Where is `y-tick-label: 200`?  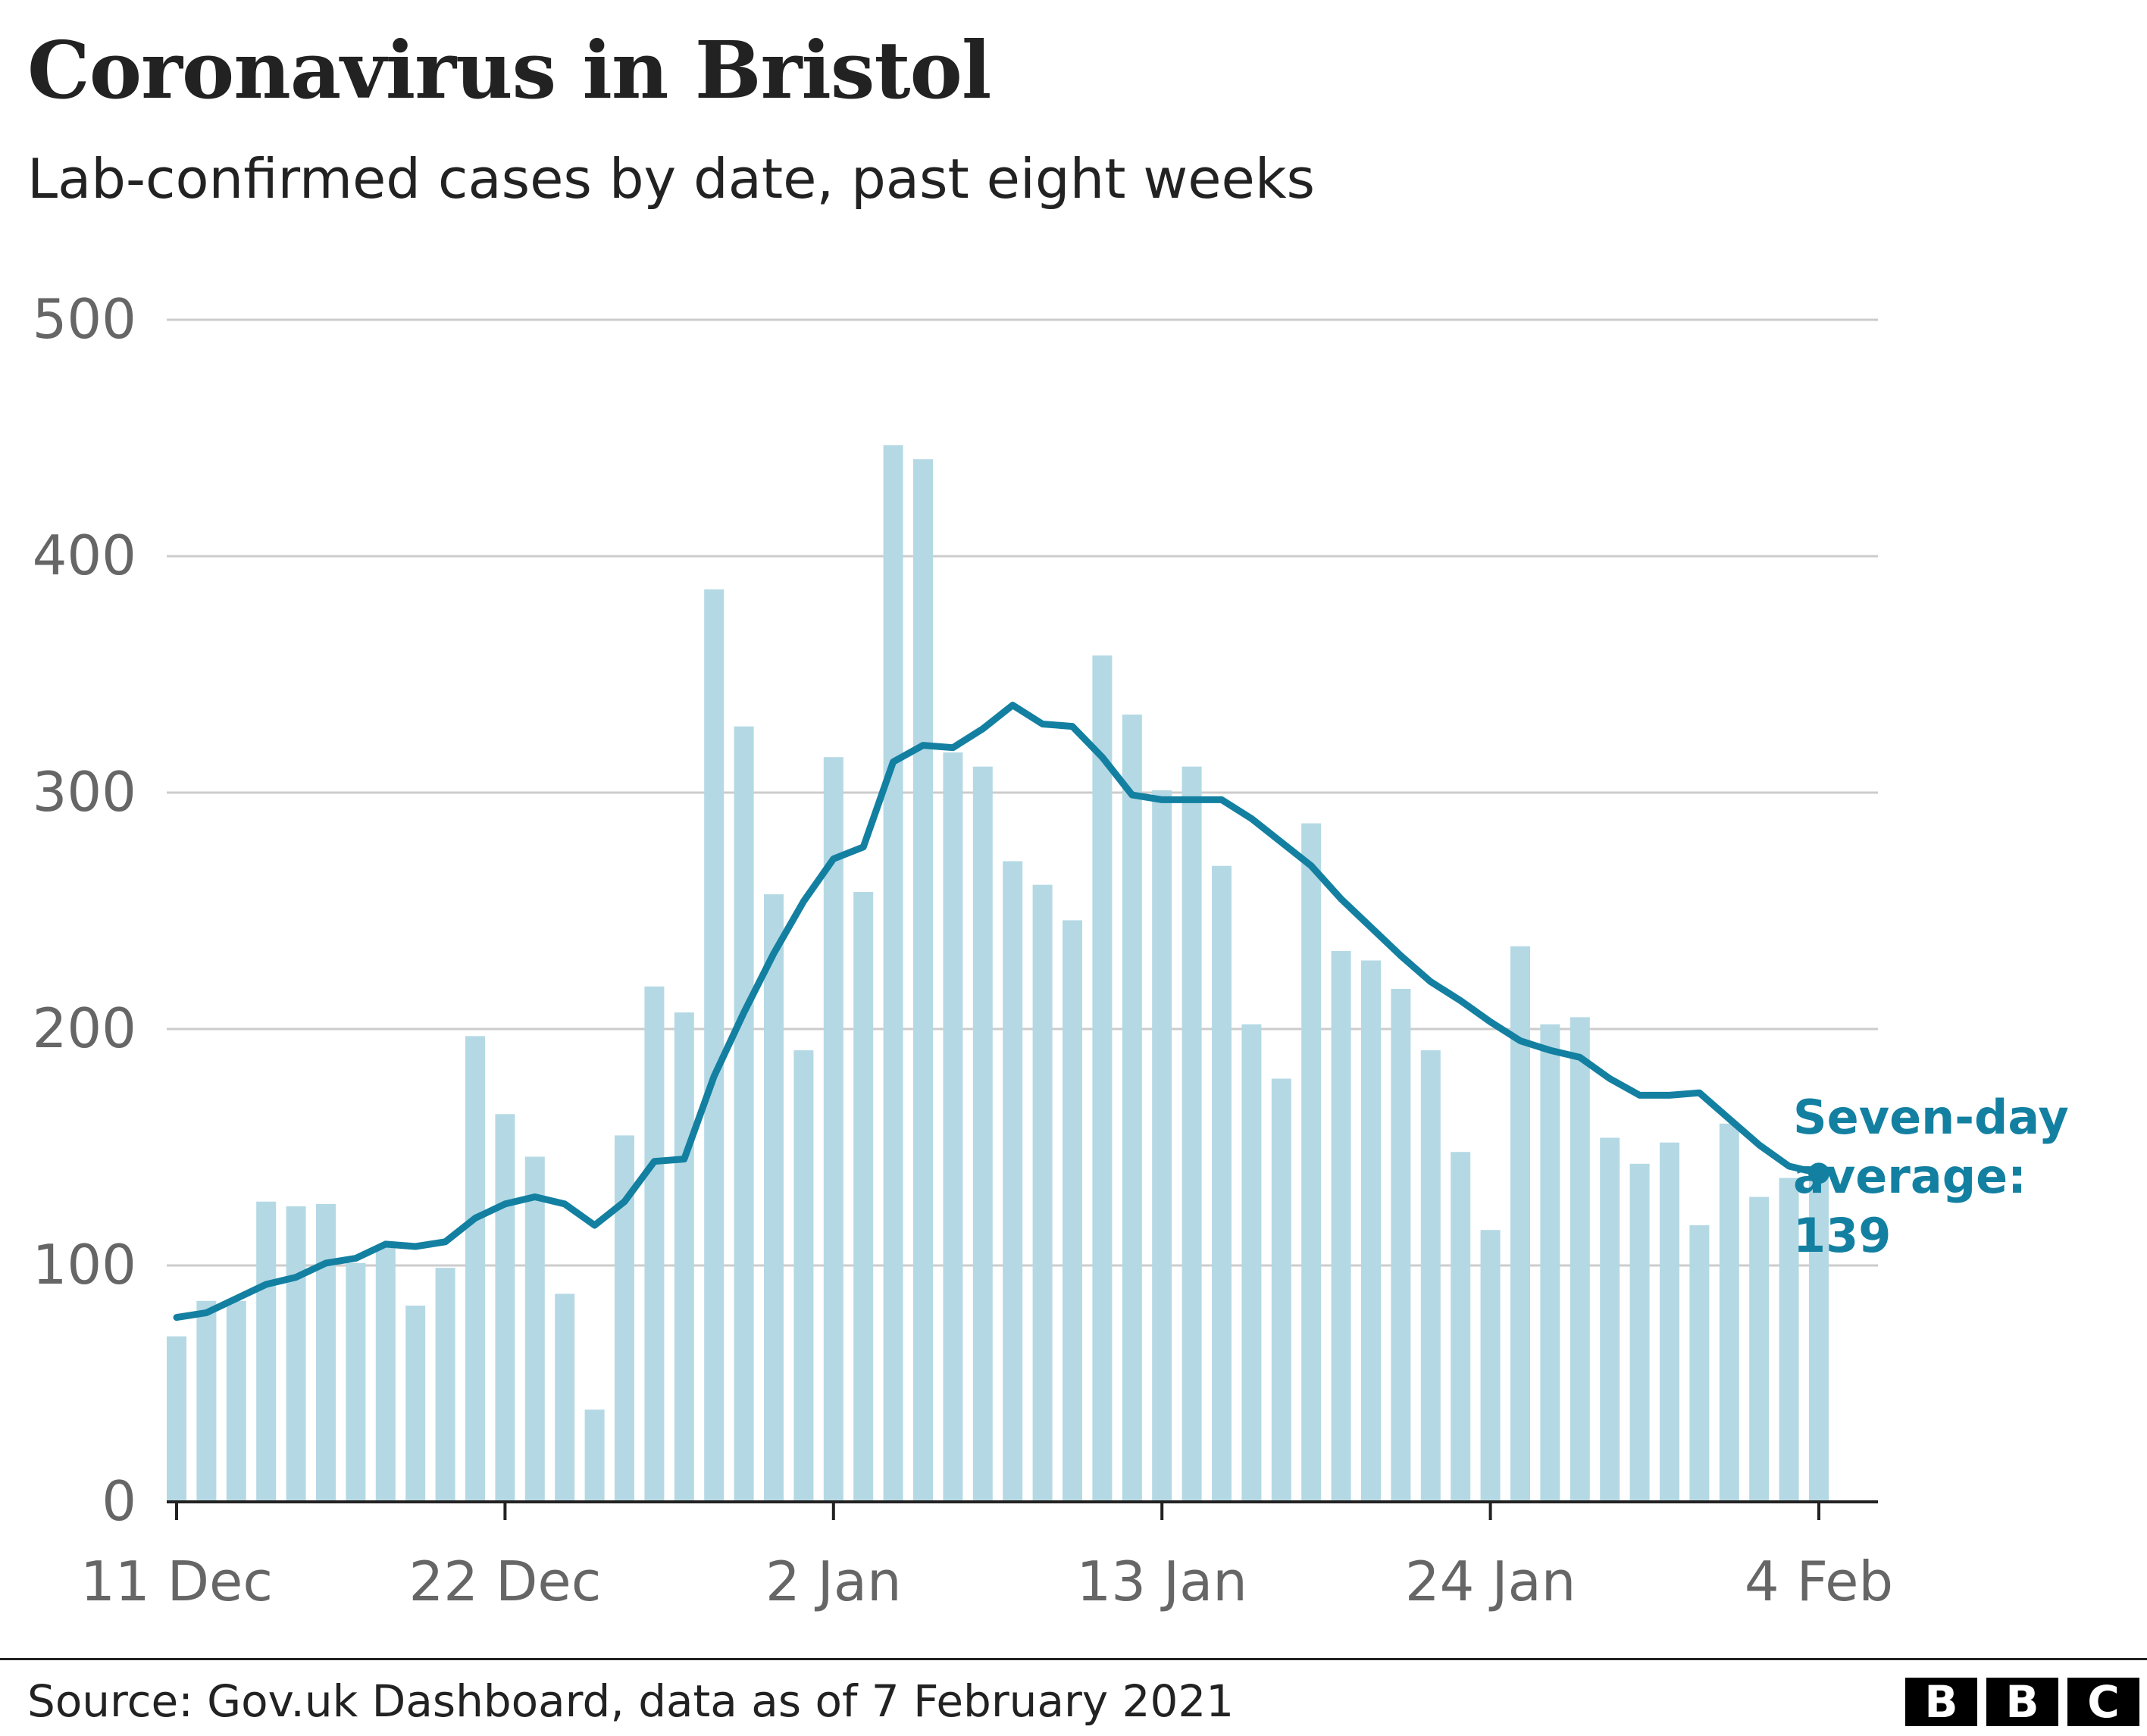 y-tick-label: 200 is located at coordinates (85, 1028).